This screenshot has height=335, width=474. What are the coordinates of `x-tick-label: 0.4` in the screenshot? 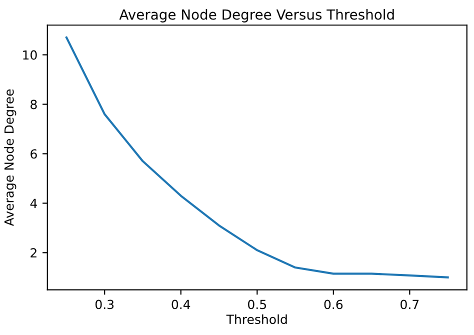 It's located at (181, 305).